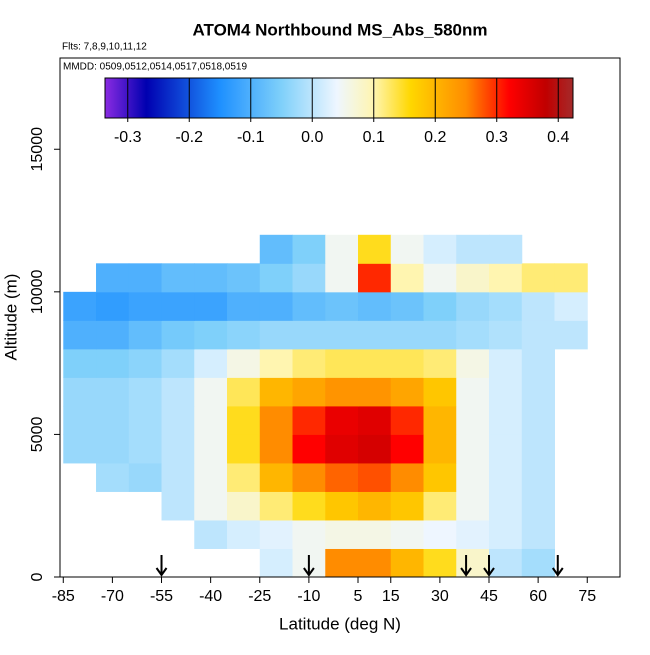  Describe the element at coordinates (37, 291) in the screenshot. I see `y-tick-label: 10000` at that location.